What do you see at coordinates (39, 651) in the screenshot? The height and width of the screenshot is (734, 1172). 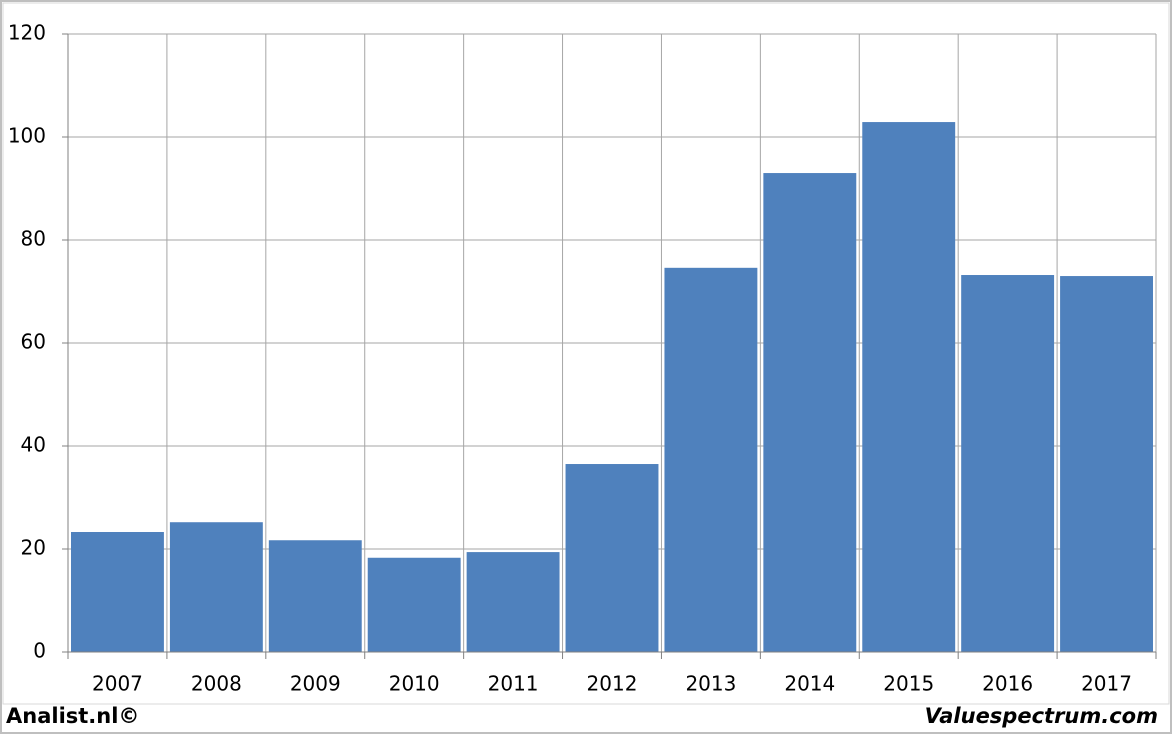 I see `y-tick-label: 0` at bounding box center [39, 651].